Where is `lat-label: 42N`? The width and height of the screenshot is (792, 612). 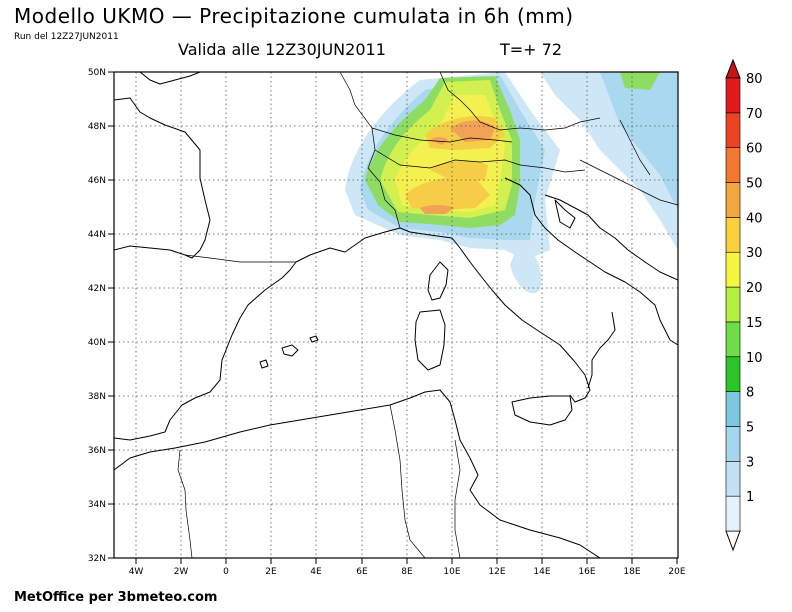
lat-label: 42N is located at coordinates (97, 289).